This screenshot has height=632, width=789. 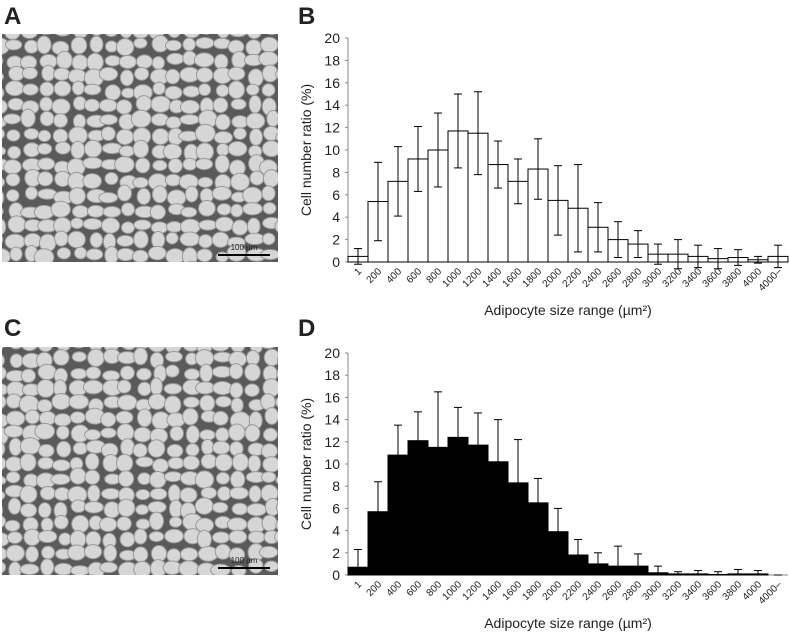 I want to click on y-tick-label: 4, so click(x=336, y=217).